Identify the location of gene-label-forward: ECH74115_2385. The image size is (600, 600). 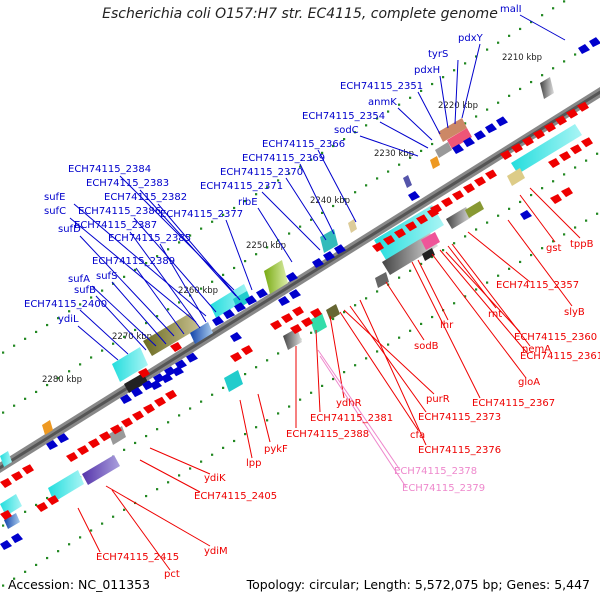
(149, 238).